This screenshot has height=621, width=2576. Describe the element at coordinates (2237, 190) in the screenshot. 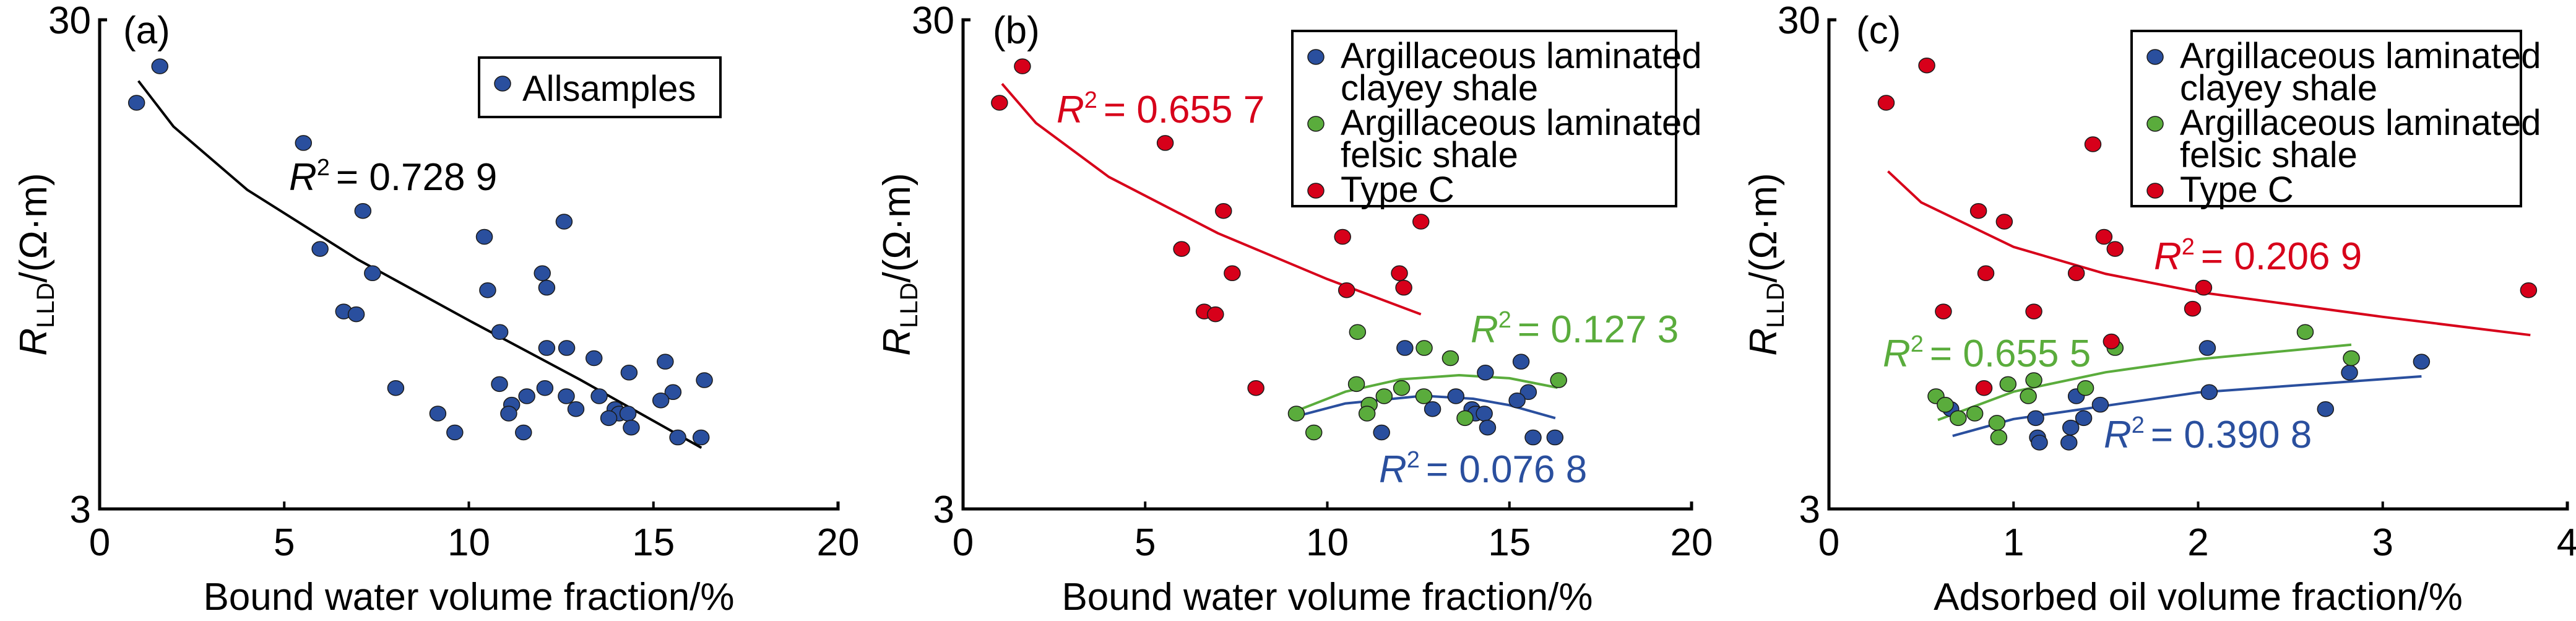

I see `legend-label: Type C` at that location.